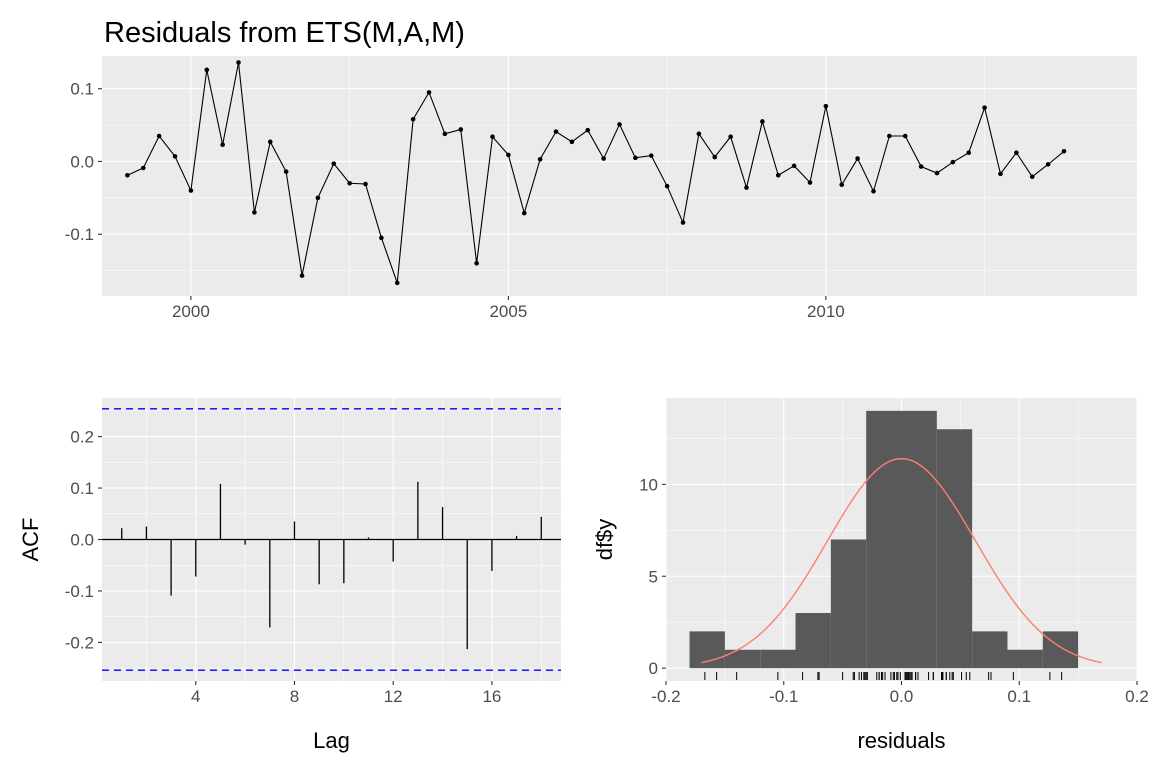  What do you see at coordinates (331, 740) in the screenshot?
I see `x-axis-title: Lag` at bounding box center [331, 740].